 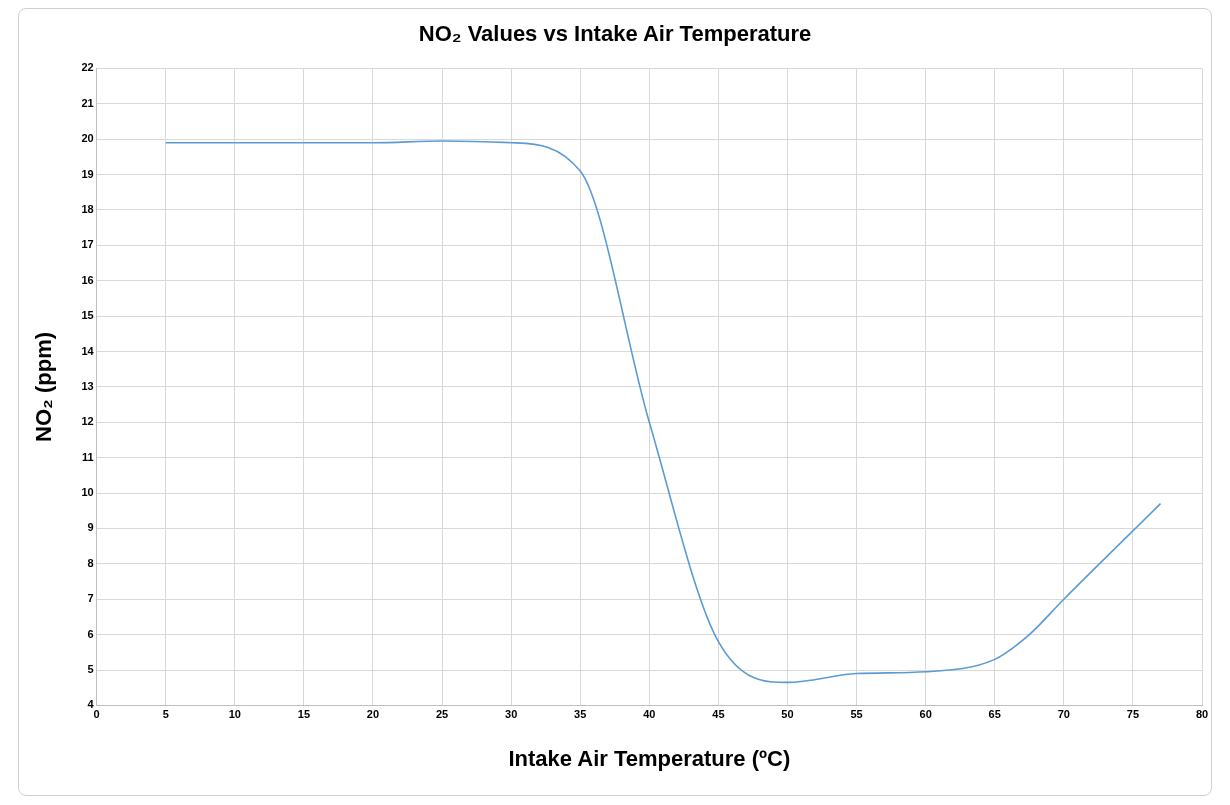 I want to click on x-tick-label: 15, so click(x=304, y=714).